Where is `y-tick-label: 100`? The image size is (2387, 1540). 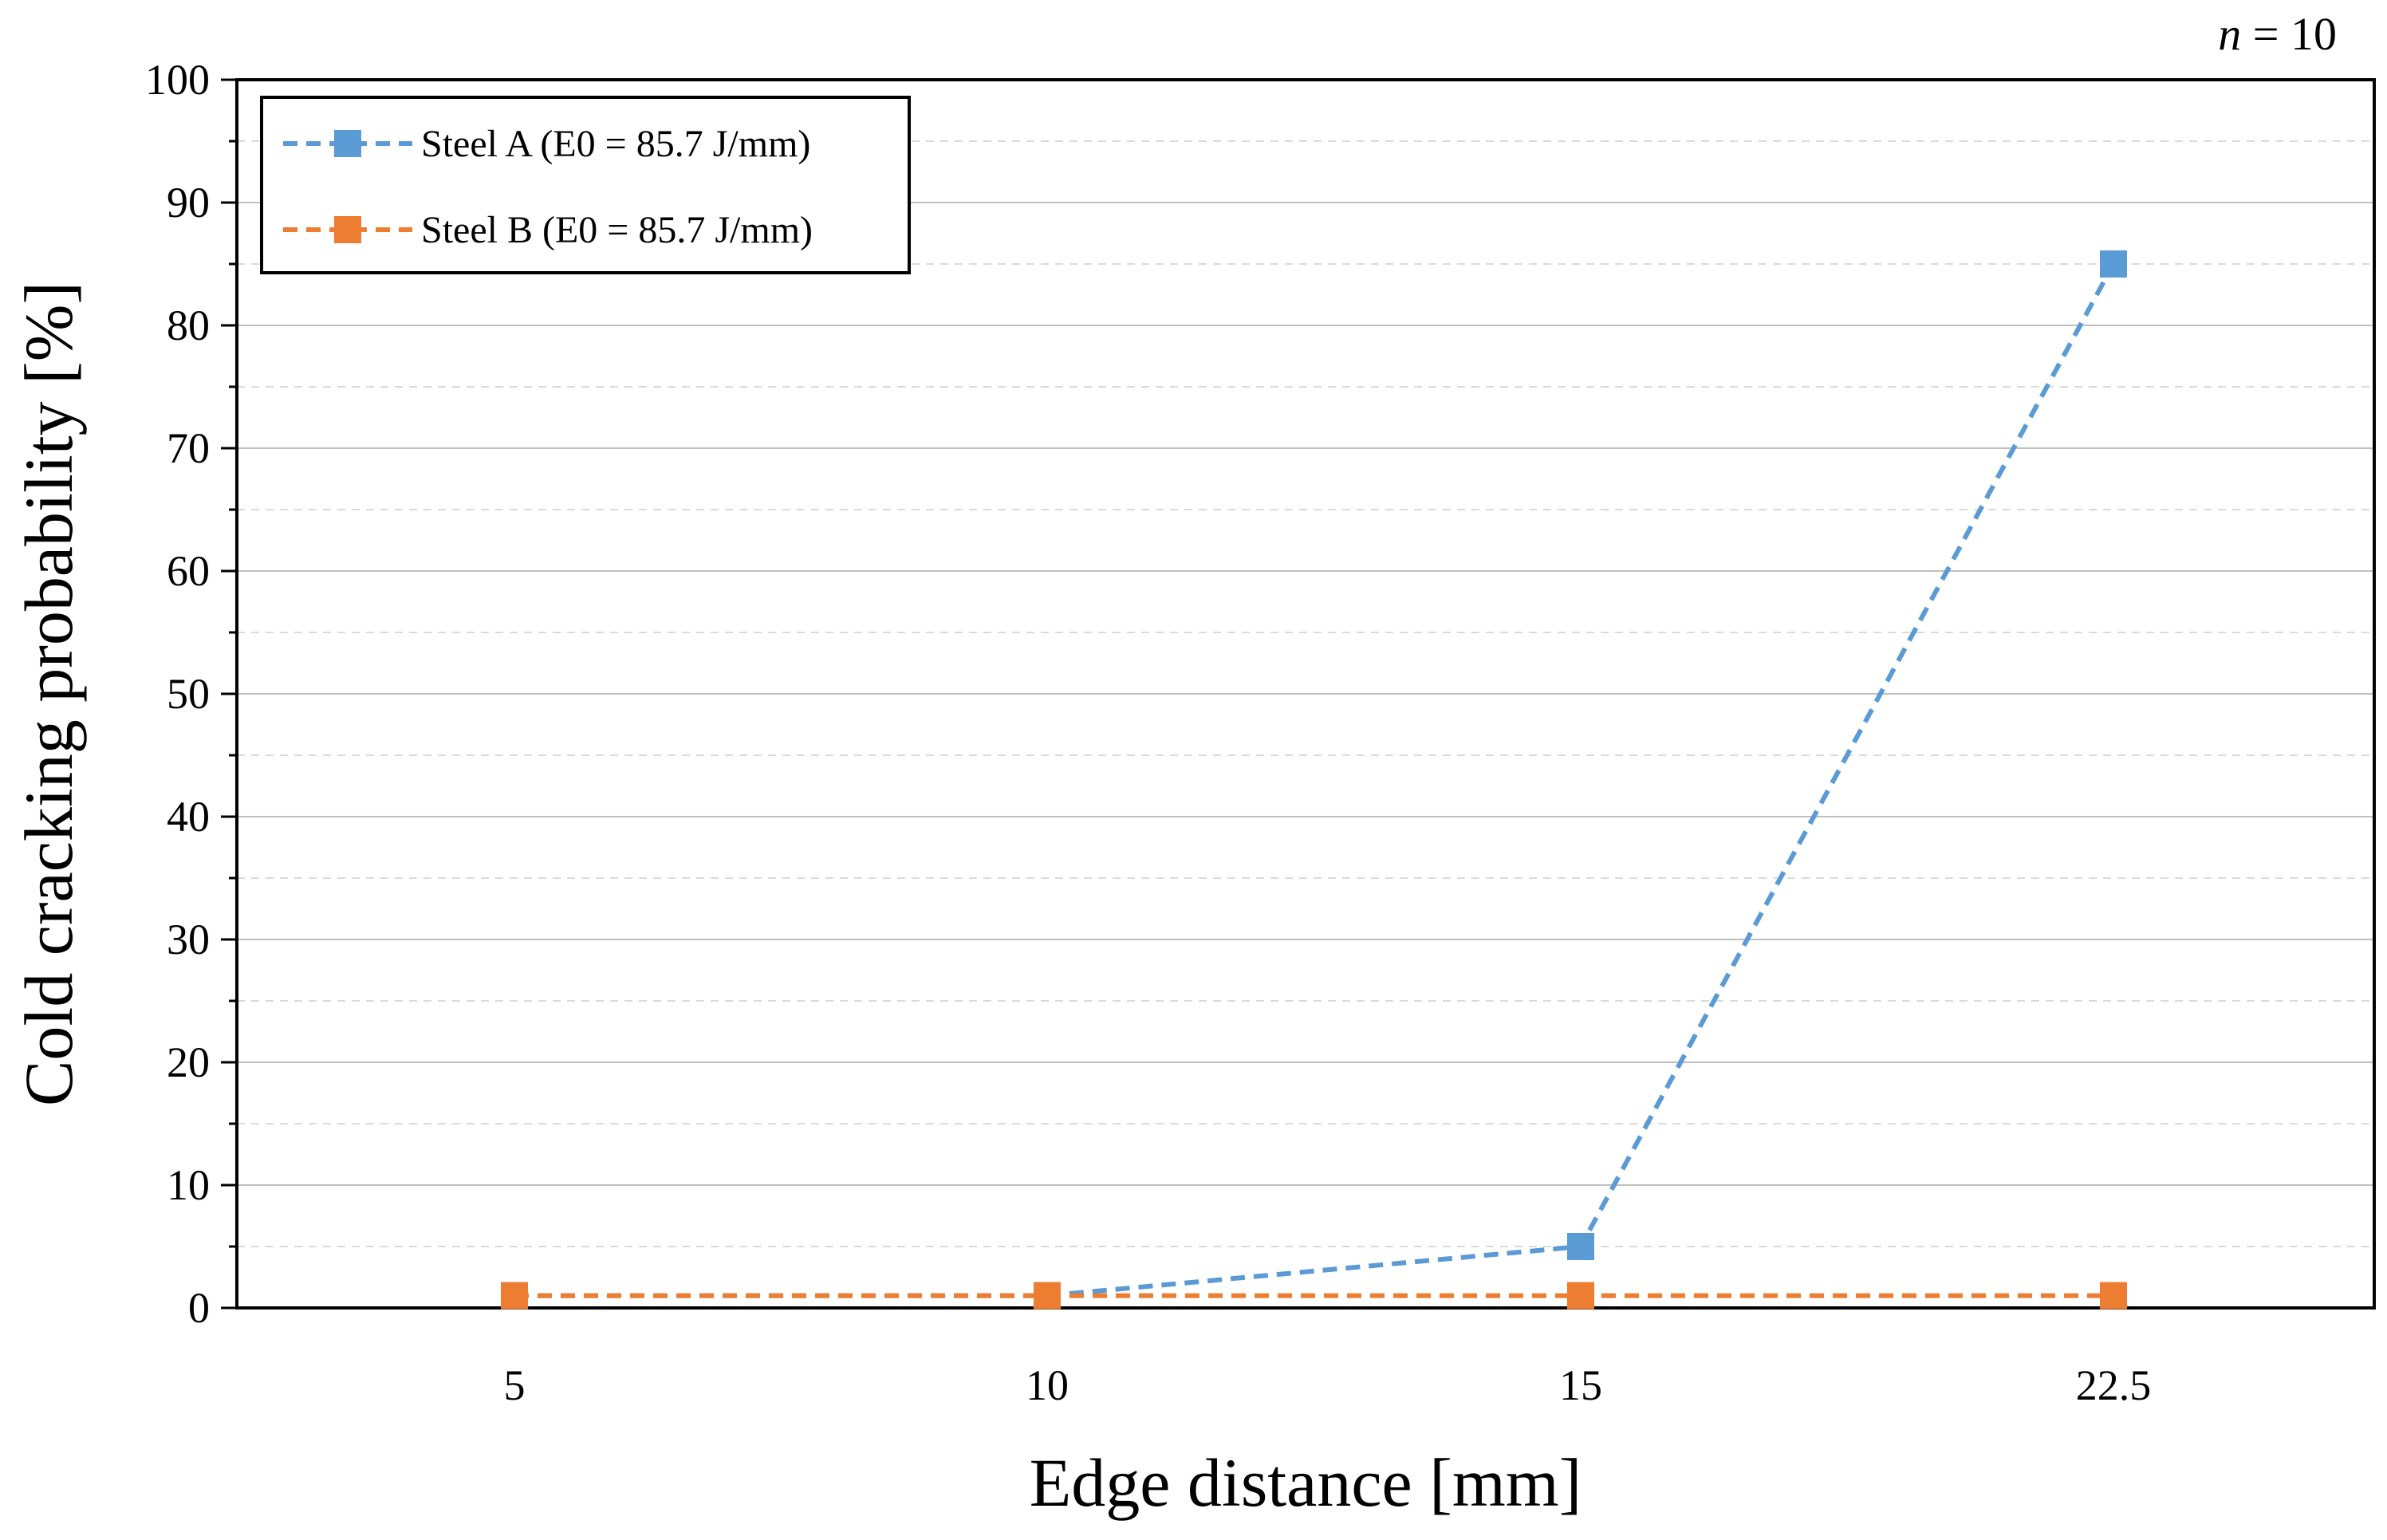 y-tick-label: 100 is located at coordinates (178, 80).